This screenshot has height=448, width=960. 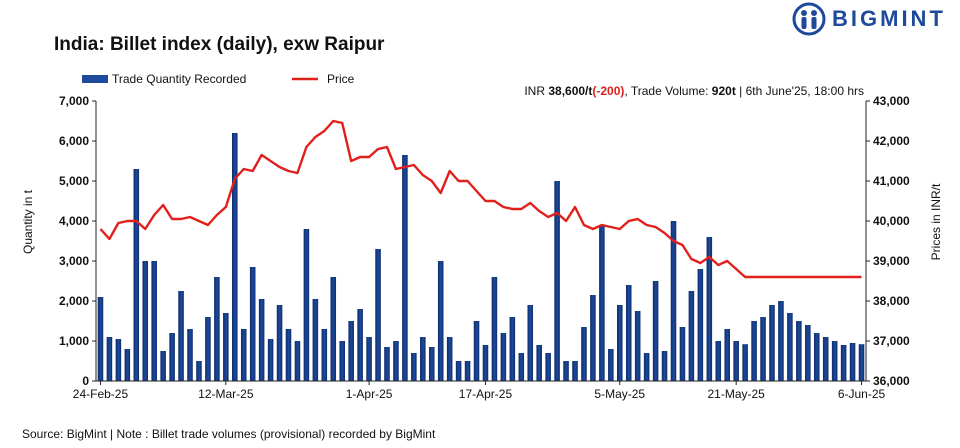 I want to click on bigmint-logo: BIGMINT, so click(x=869, y=19).